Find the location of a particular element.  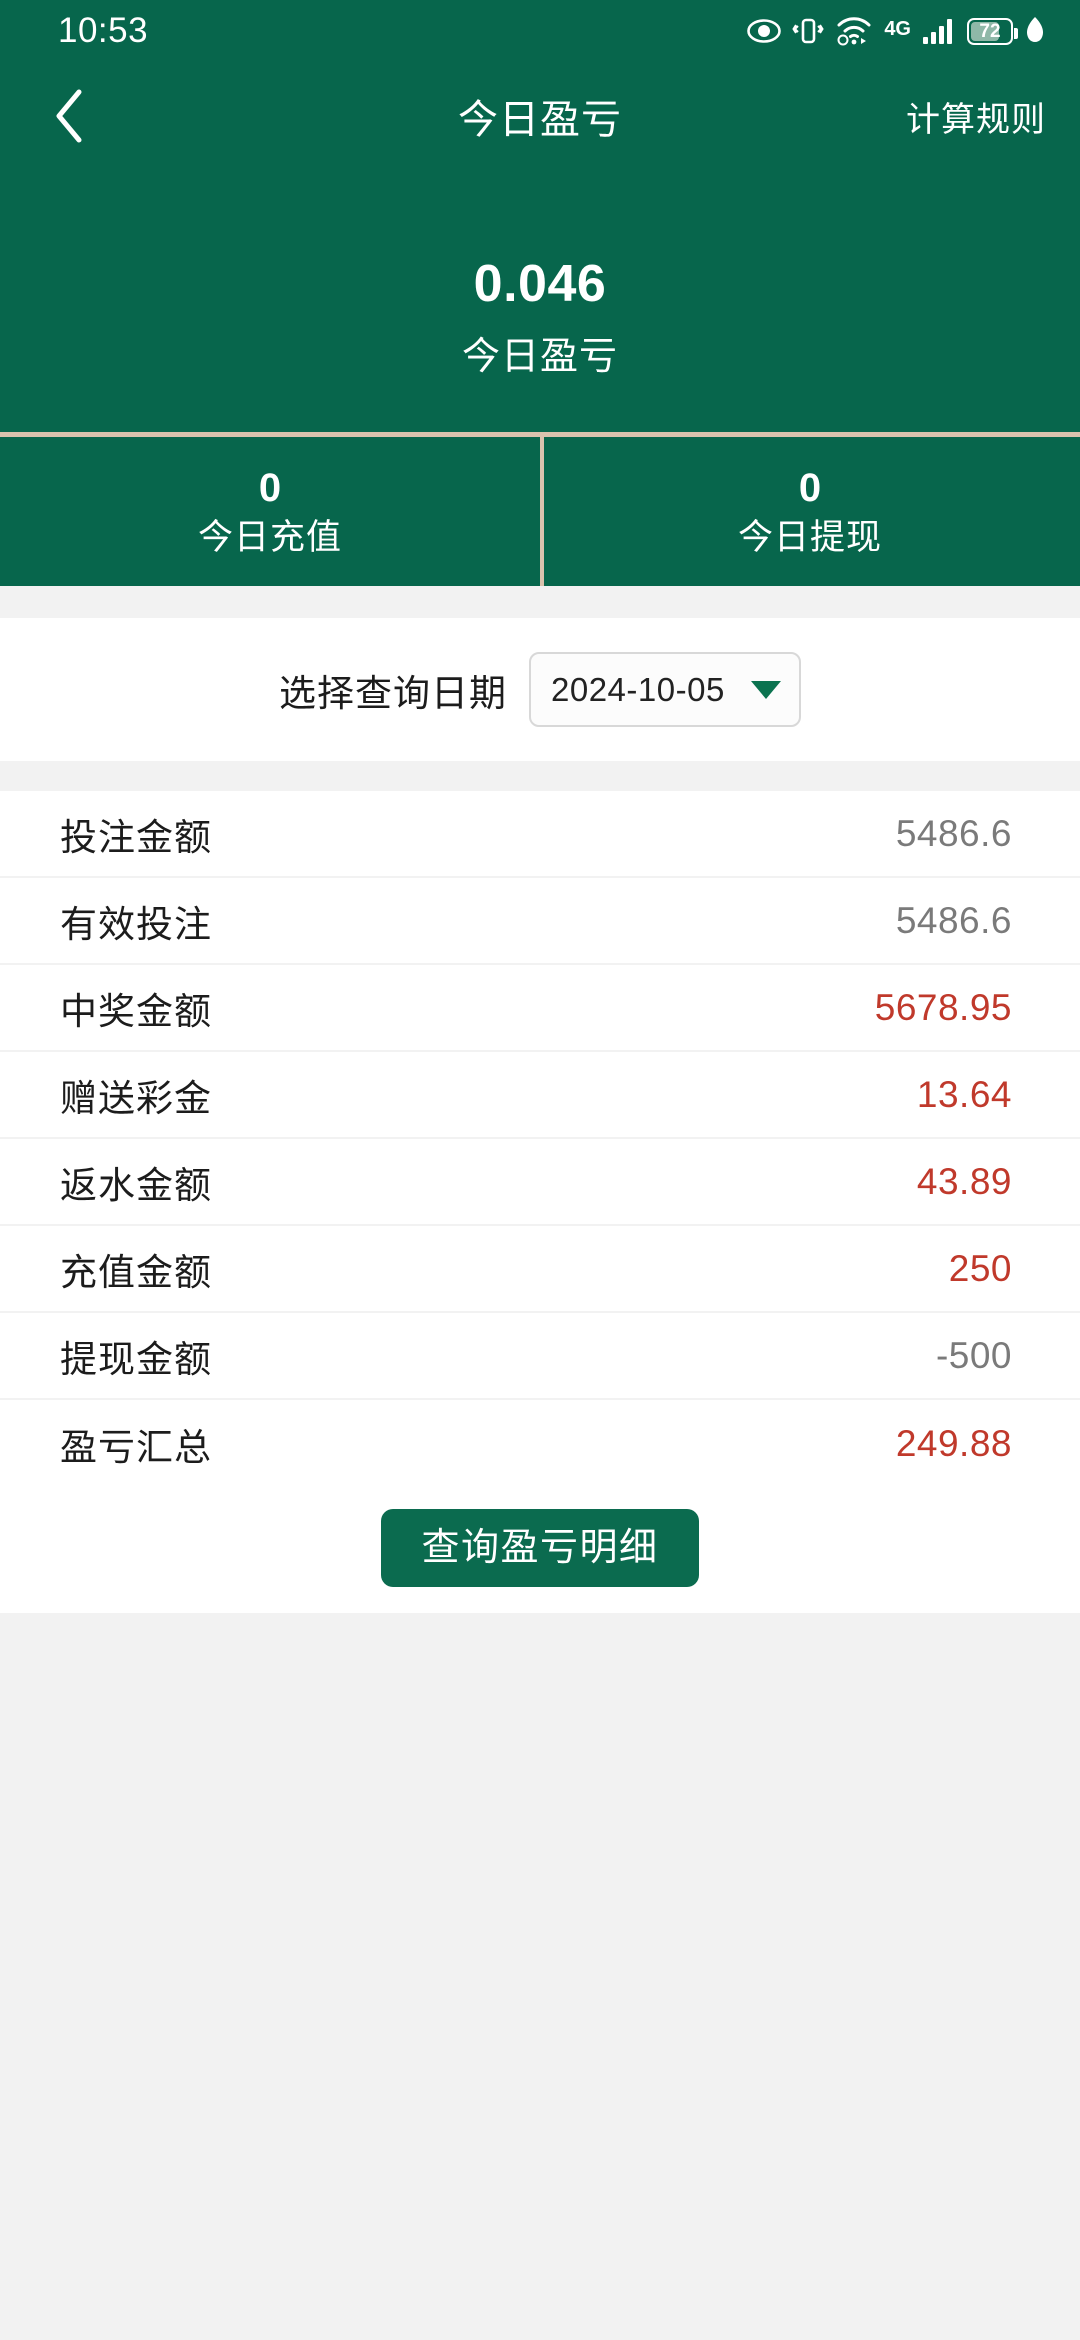

table-row: 提现金额 -500 is located at coordinates (540, 1357).